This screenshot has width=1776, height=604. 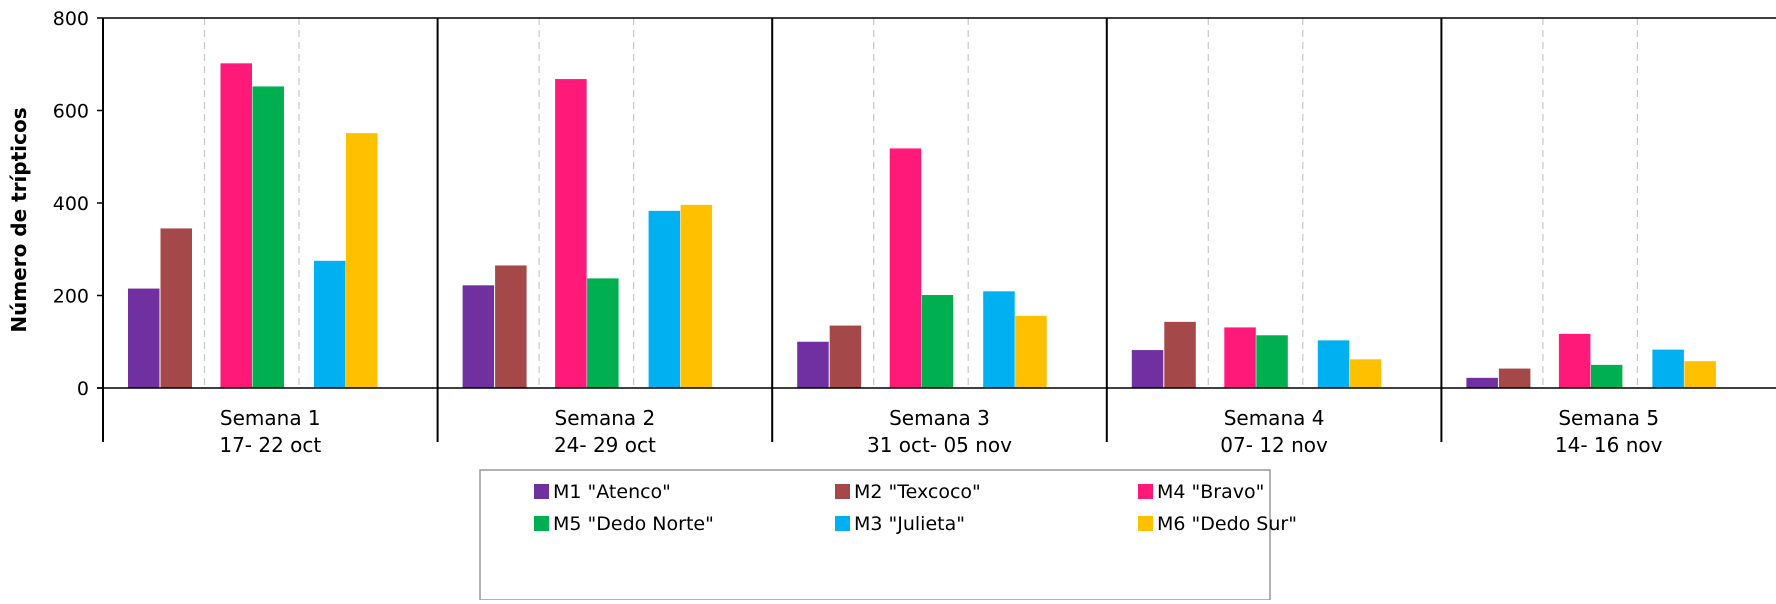 What do you see at coordinates (270, 445) in the screenshot?
I see `x-tick-label-dates: 17- 22 oct` at bounding box center [270, 445].